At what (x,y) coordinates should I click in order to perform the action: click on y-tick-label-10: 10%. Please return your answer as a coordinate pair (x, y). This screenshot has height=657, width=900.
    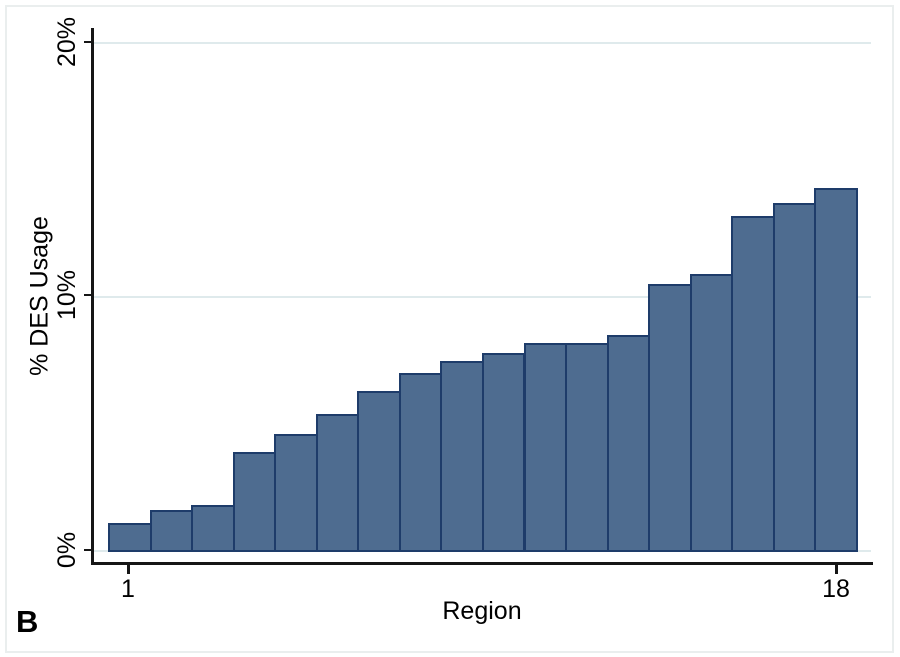
    Looking at the image, I should click on (67, 295).